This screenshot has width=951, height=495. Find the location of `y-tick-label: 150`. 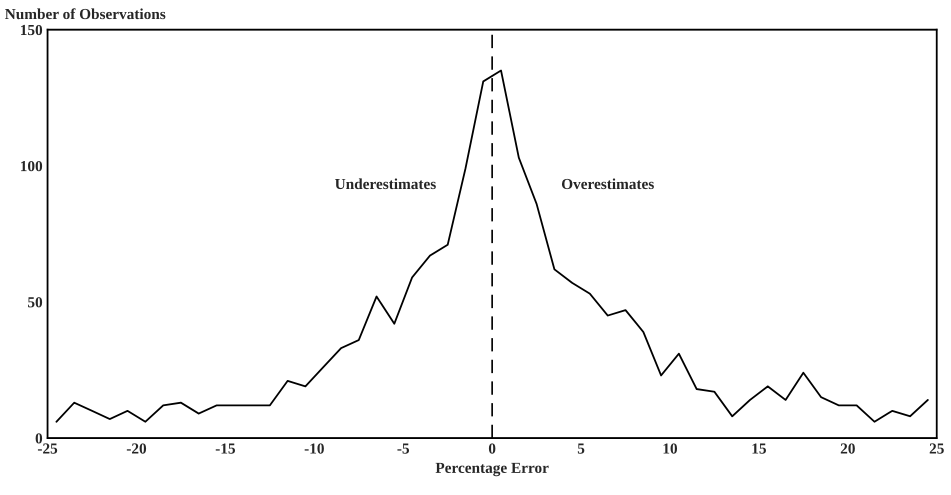

y-tick-label: 150 is located at coordinates (31, 30).